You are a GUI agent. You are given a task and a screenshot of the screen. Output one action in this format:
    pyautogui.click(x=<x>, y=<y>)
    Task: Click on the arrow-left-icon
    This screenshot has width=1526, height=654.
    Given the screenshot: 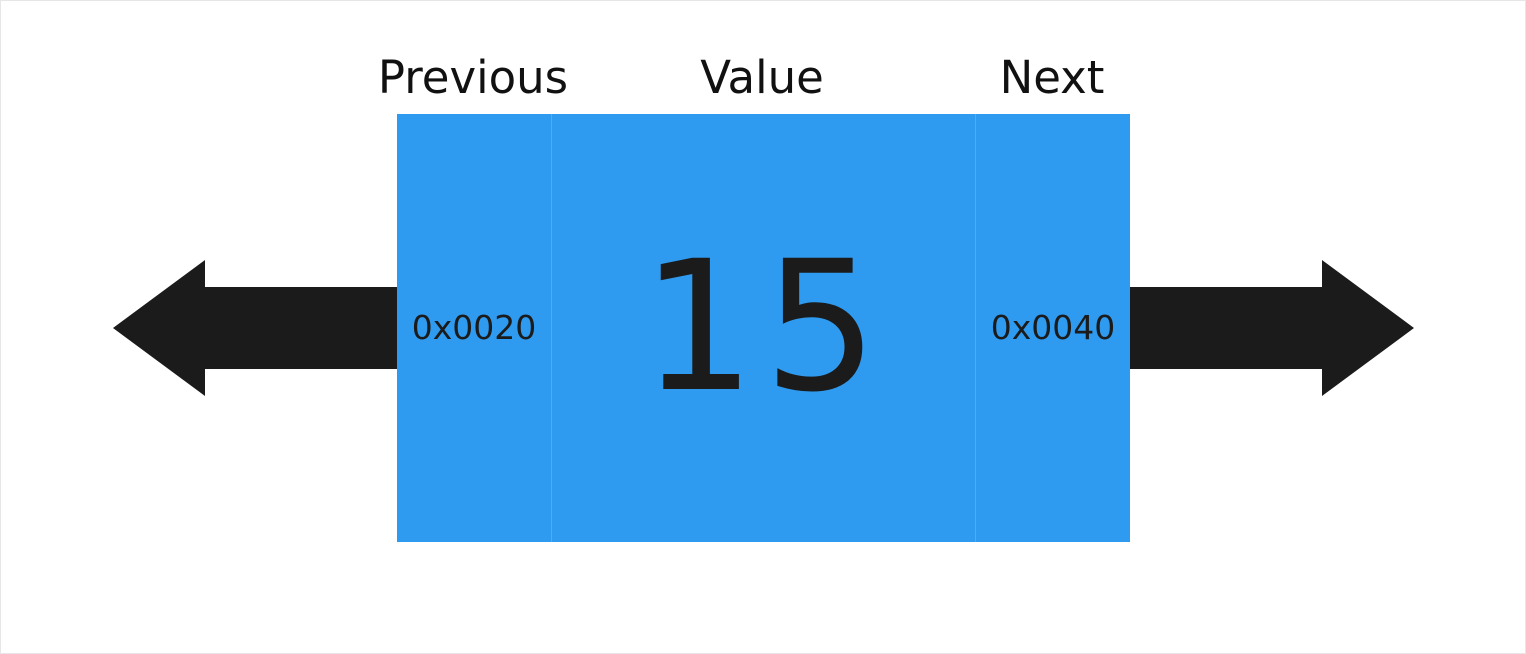 What is the action you would take?
    pyautogui.click(x=256, y=328)
    